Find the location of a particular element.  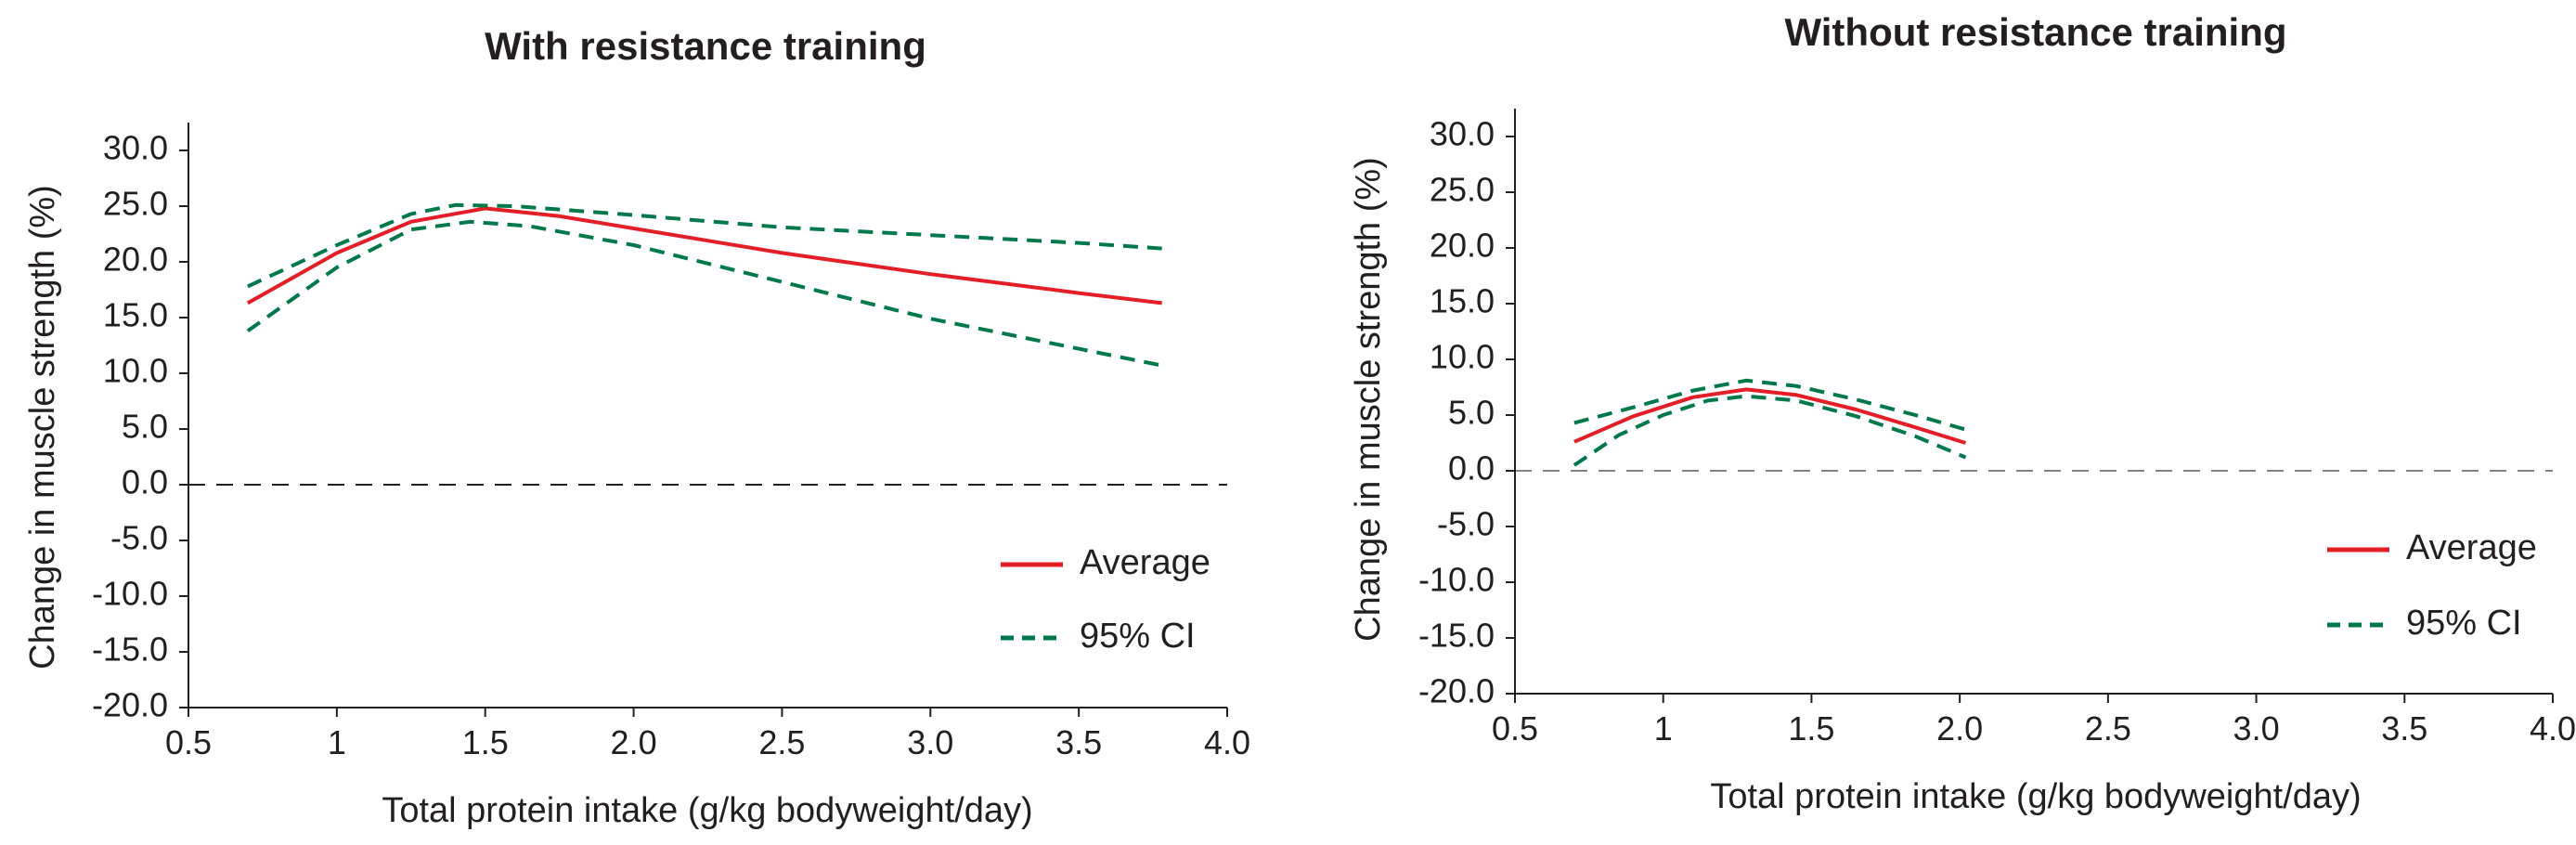

chart-title: With resistance training is located at coordinates (705, 46).